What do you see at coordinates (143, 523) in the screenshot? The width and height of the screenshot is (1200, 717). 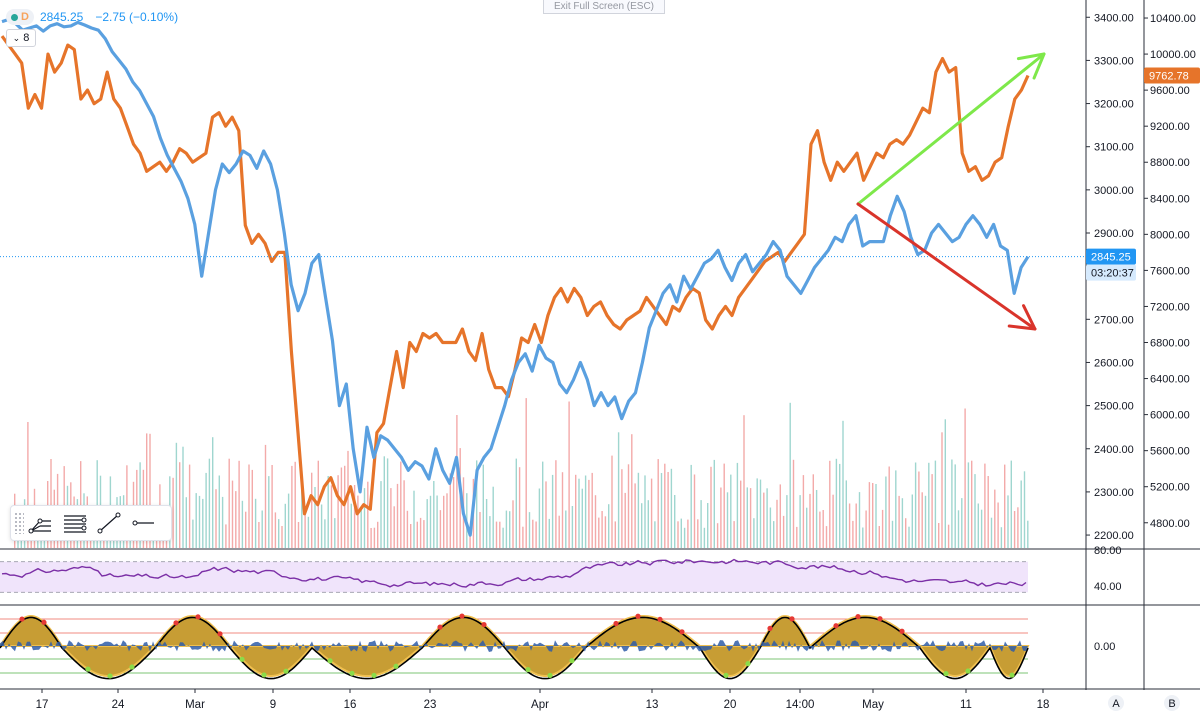 I see `horizontal-ray-tool-icon` at bounding box center [143, 523].